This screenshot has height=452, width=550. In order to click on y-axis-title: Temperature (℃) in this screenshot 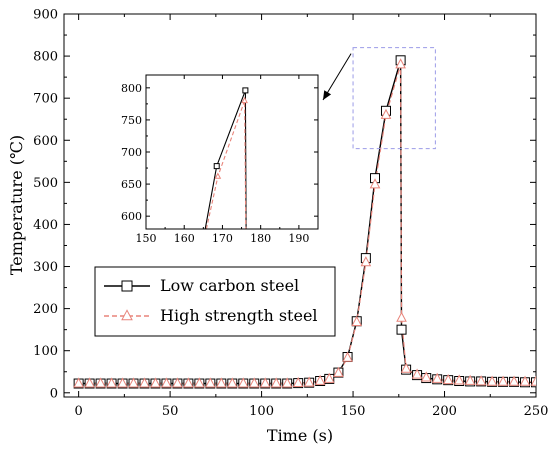, I will do `click(16, 205)`.